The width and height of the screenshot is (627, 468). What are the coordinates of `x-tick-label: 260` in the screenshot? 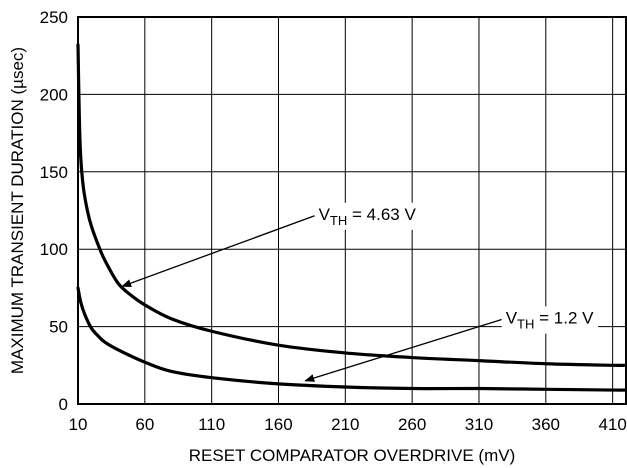 It's located at (412, 424).